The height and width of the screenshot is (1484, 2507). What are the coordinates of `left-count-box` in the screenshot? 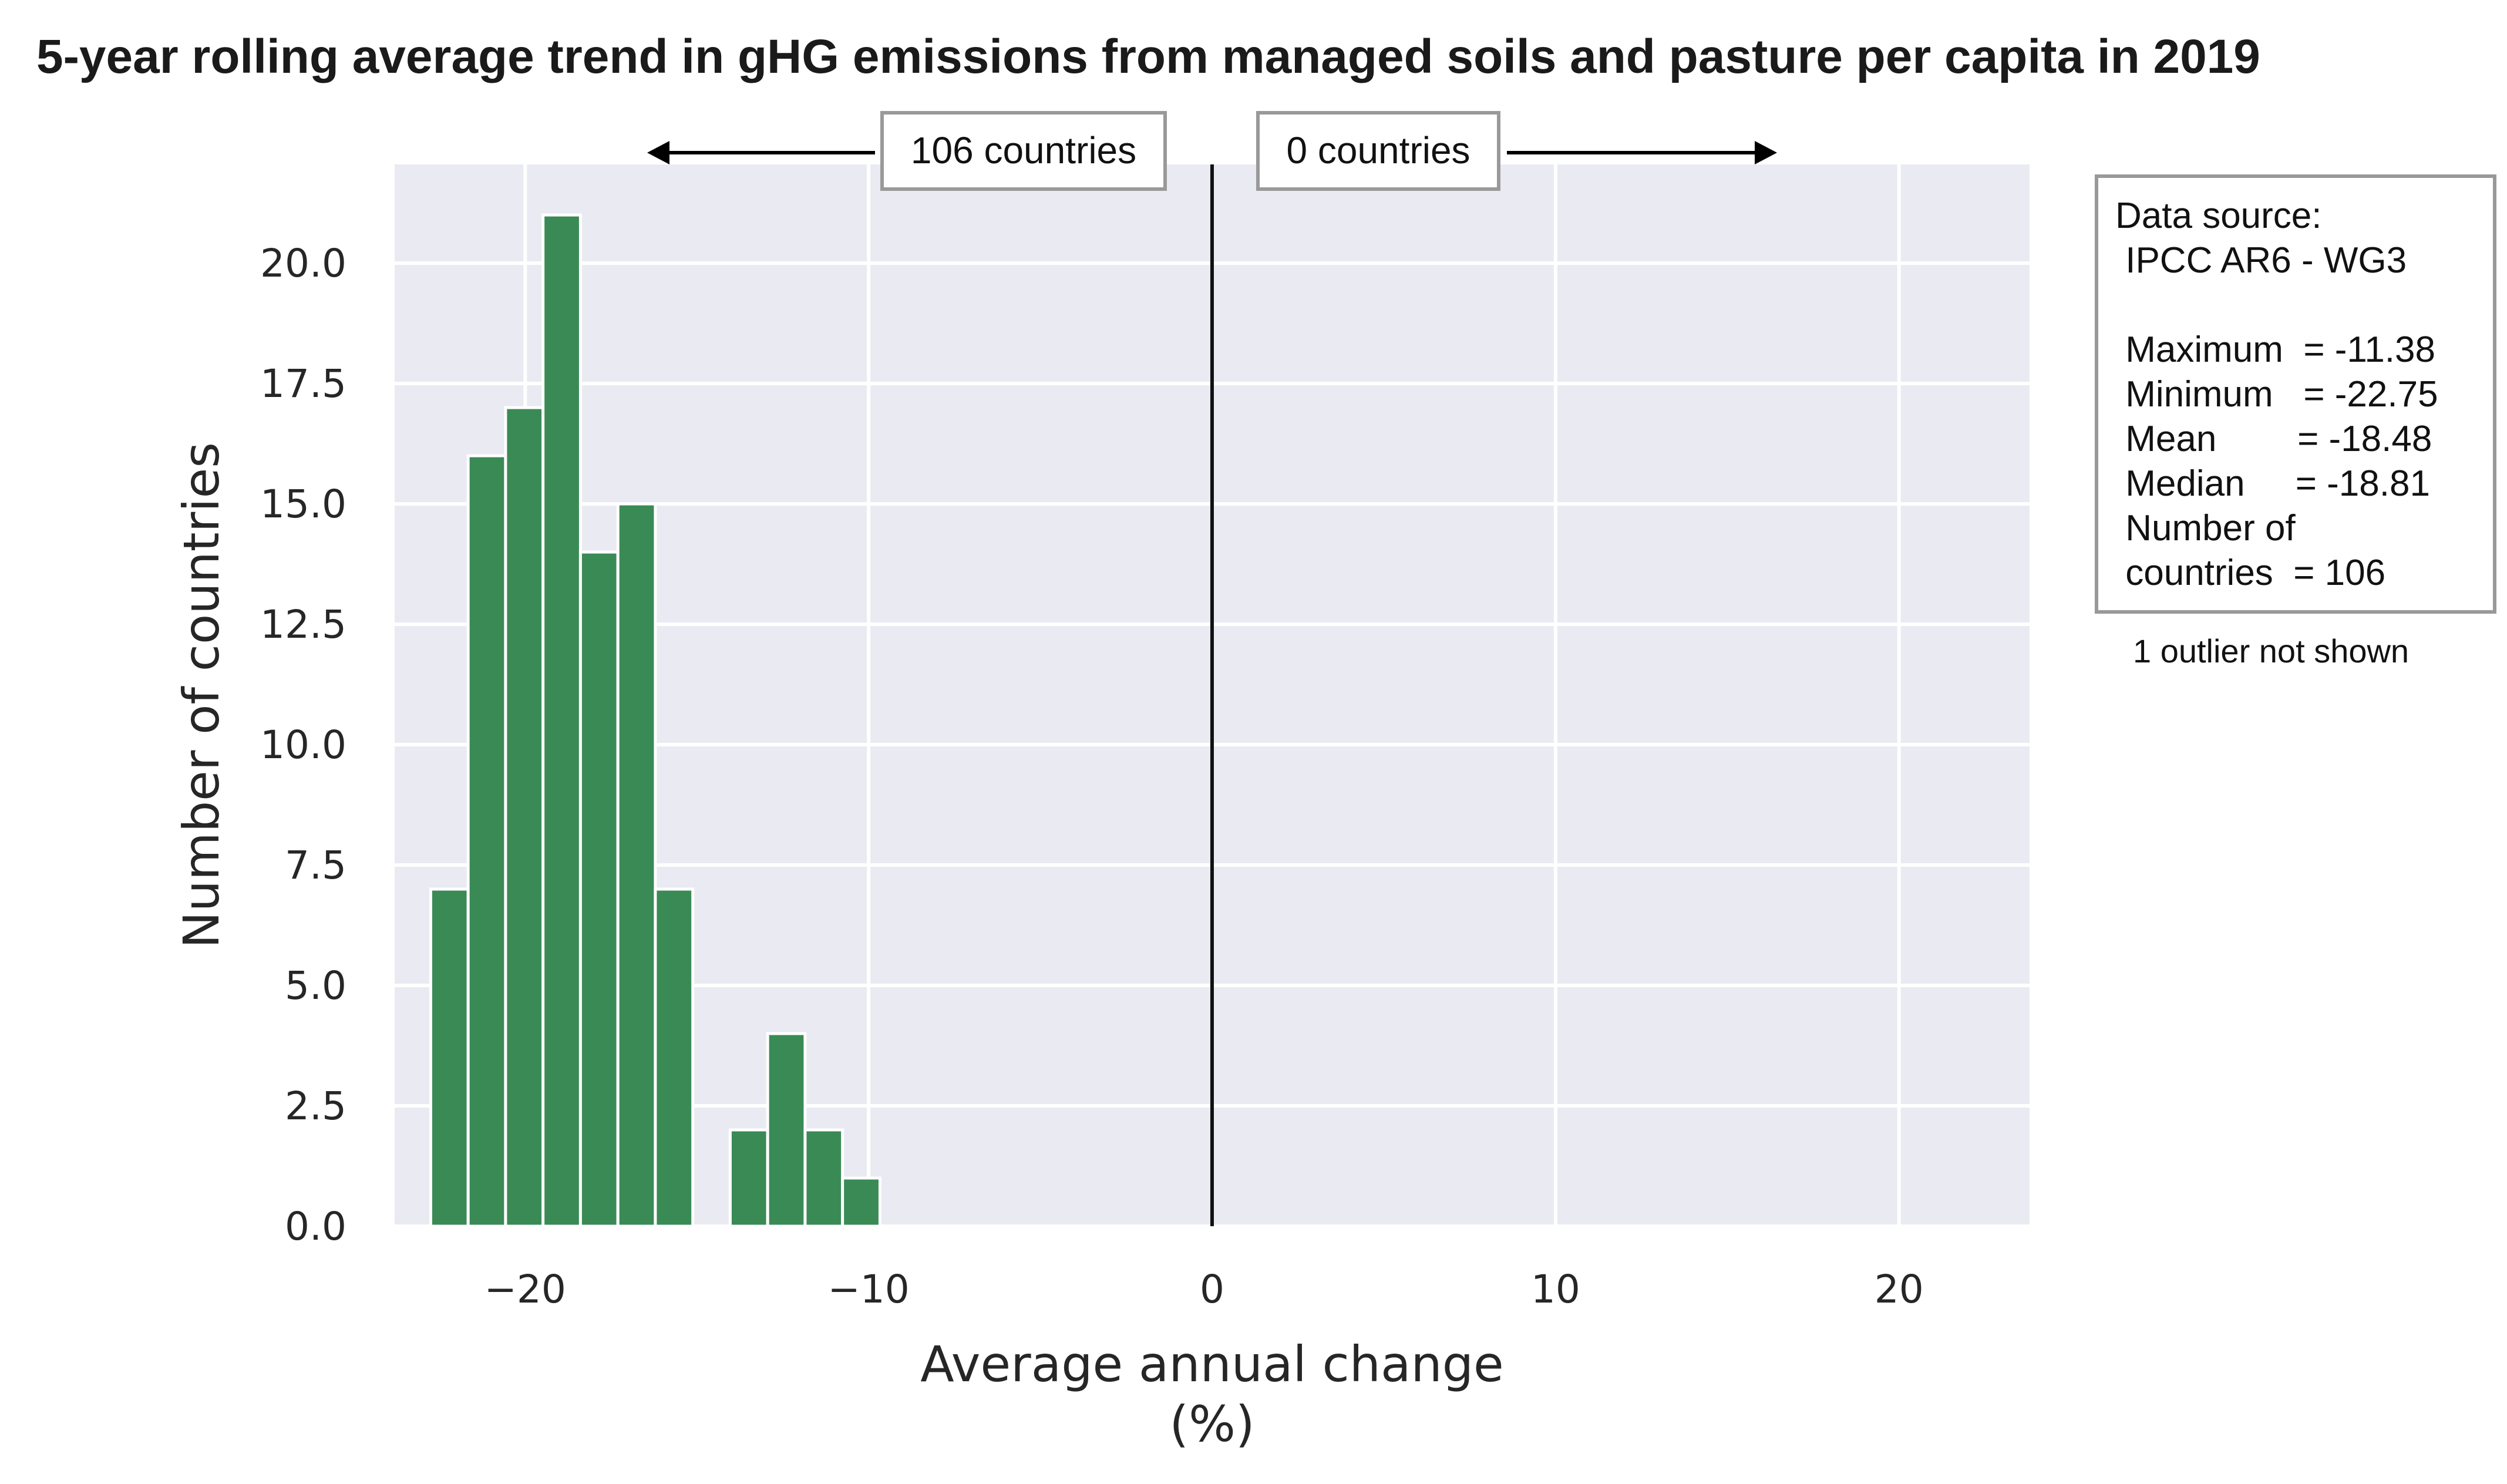 It's located at (1023, 151).